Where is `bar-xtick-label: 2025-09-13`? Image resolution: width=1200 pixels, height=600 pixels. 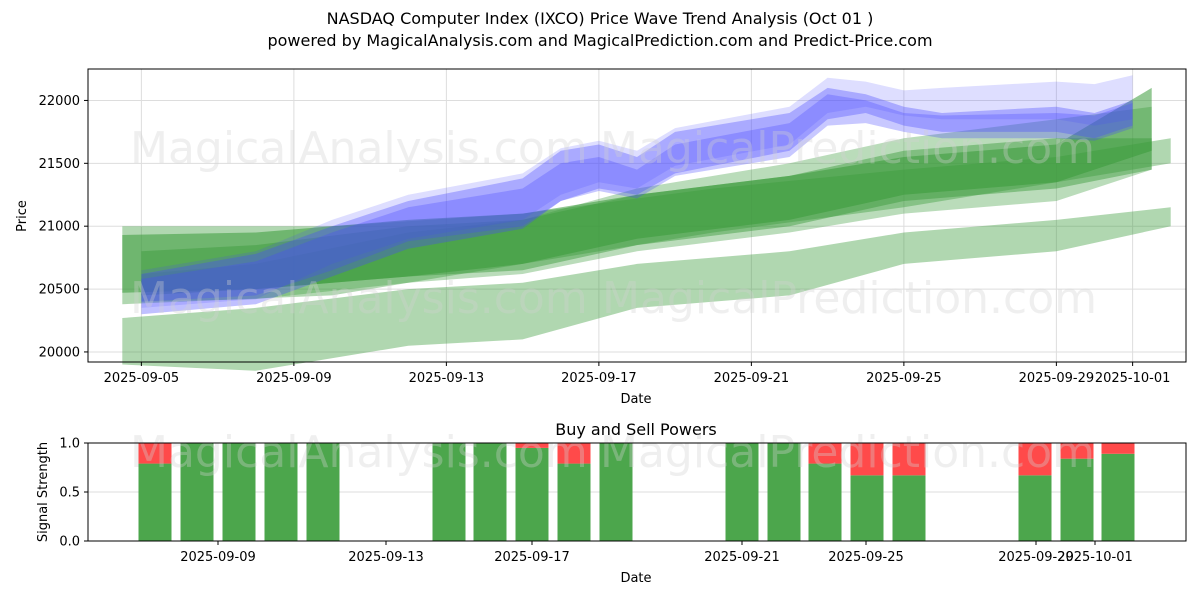
bar-xtick-label: 2025-09-13 is located at coordinates (386, 557).